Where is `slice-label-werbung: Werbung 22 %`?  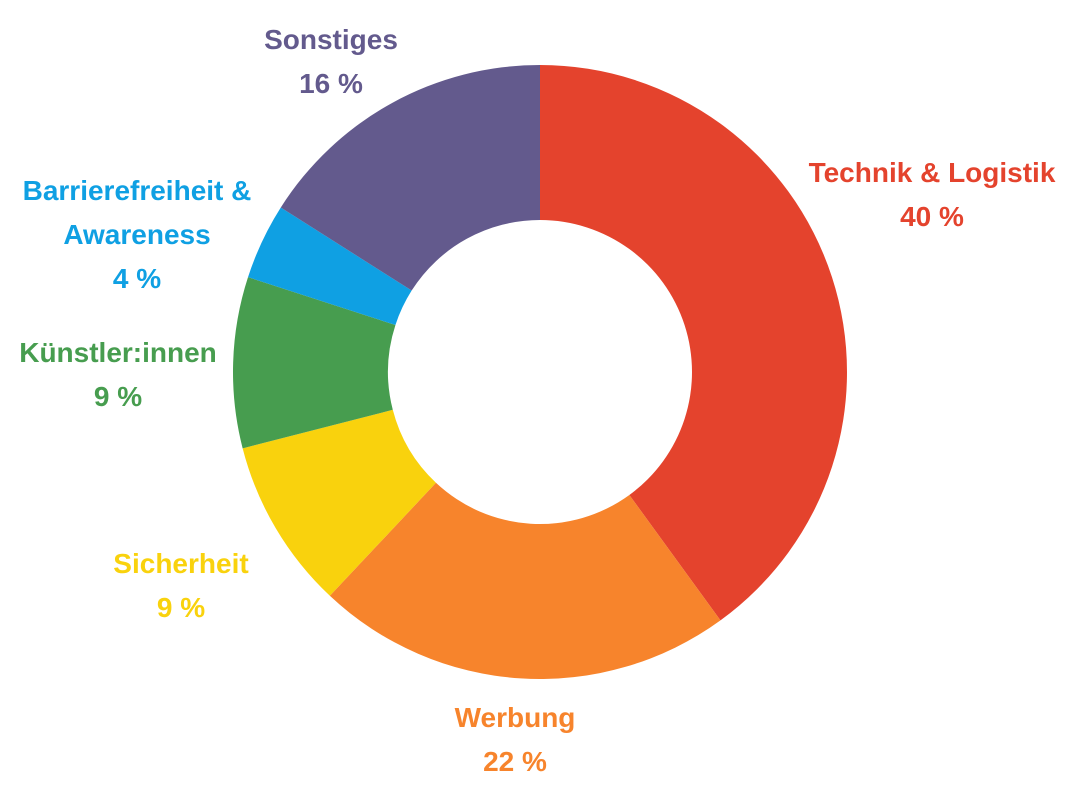 slice-label-werbung: Werbung 22 % is located at coordinates (515, 739).